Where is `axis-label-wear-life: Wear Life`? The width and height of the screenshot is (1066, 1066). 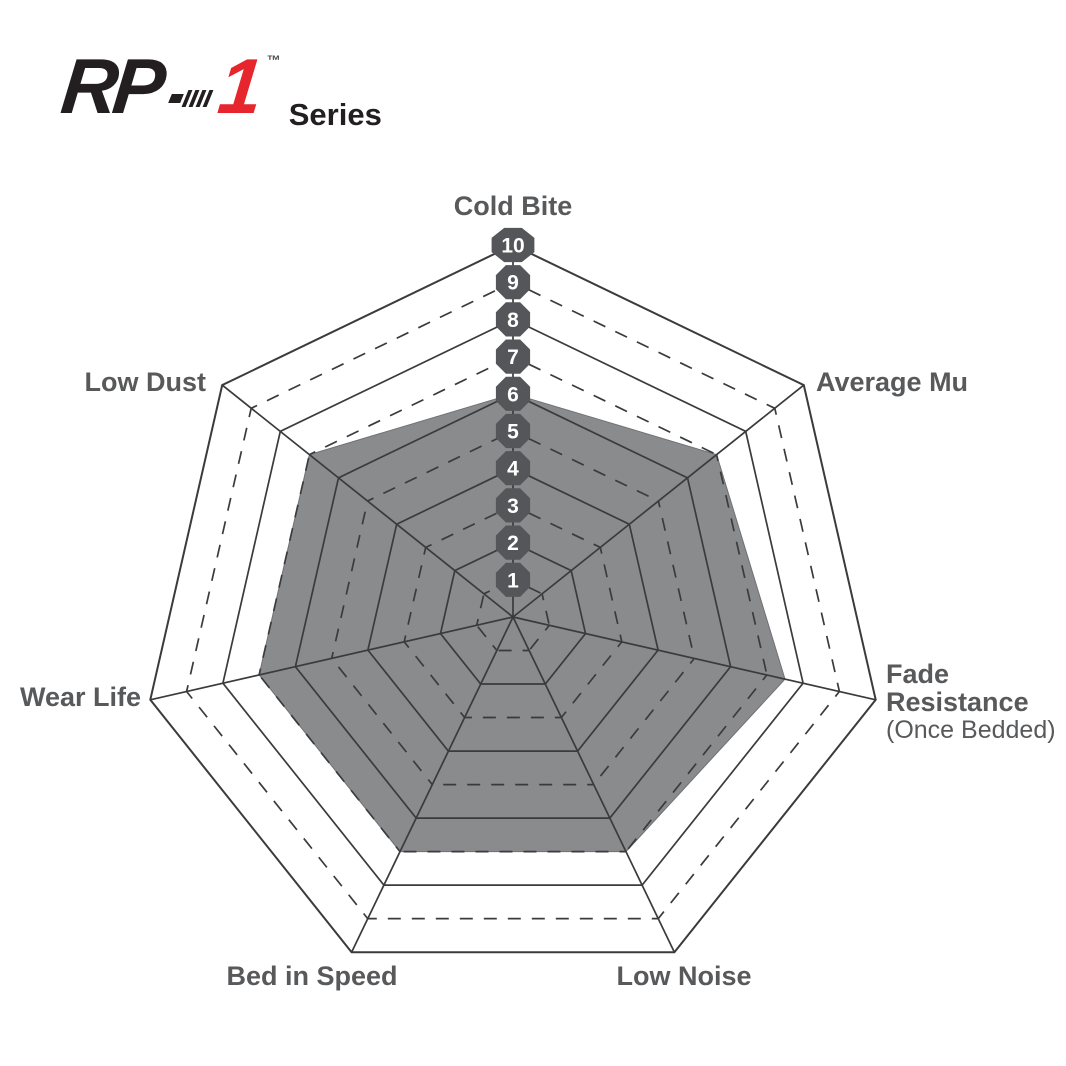 axis-label-wear-life: Wear Life is located at coordinates (80, 697).